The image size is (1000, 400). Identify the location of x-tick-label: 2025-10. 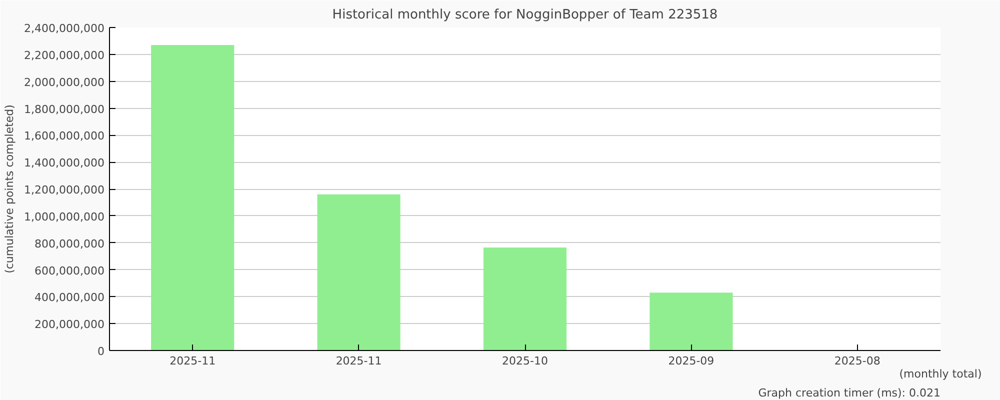
(525, 361).